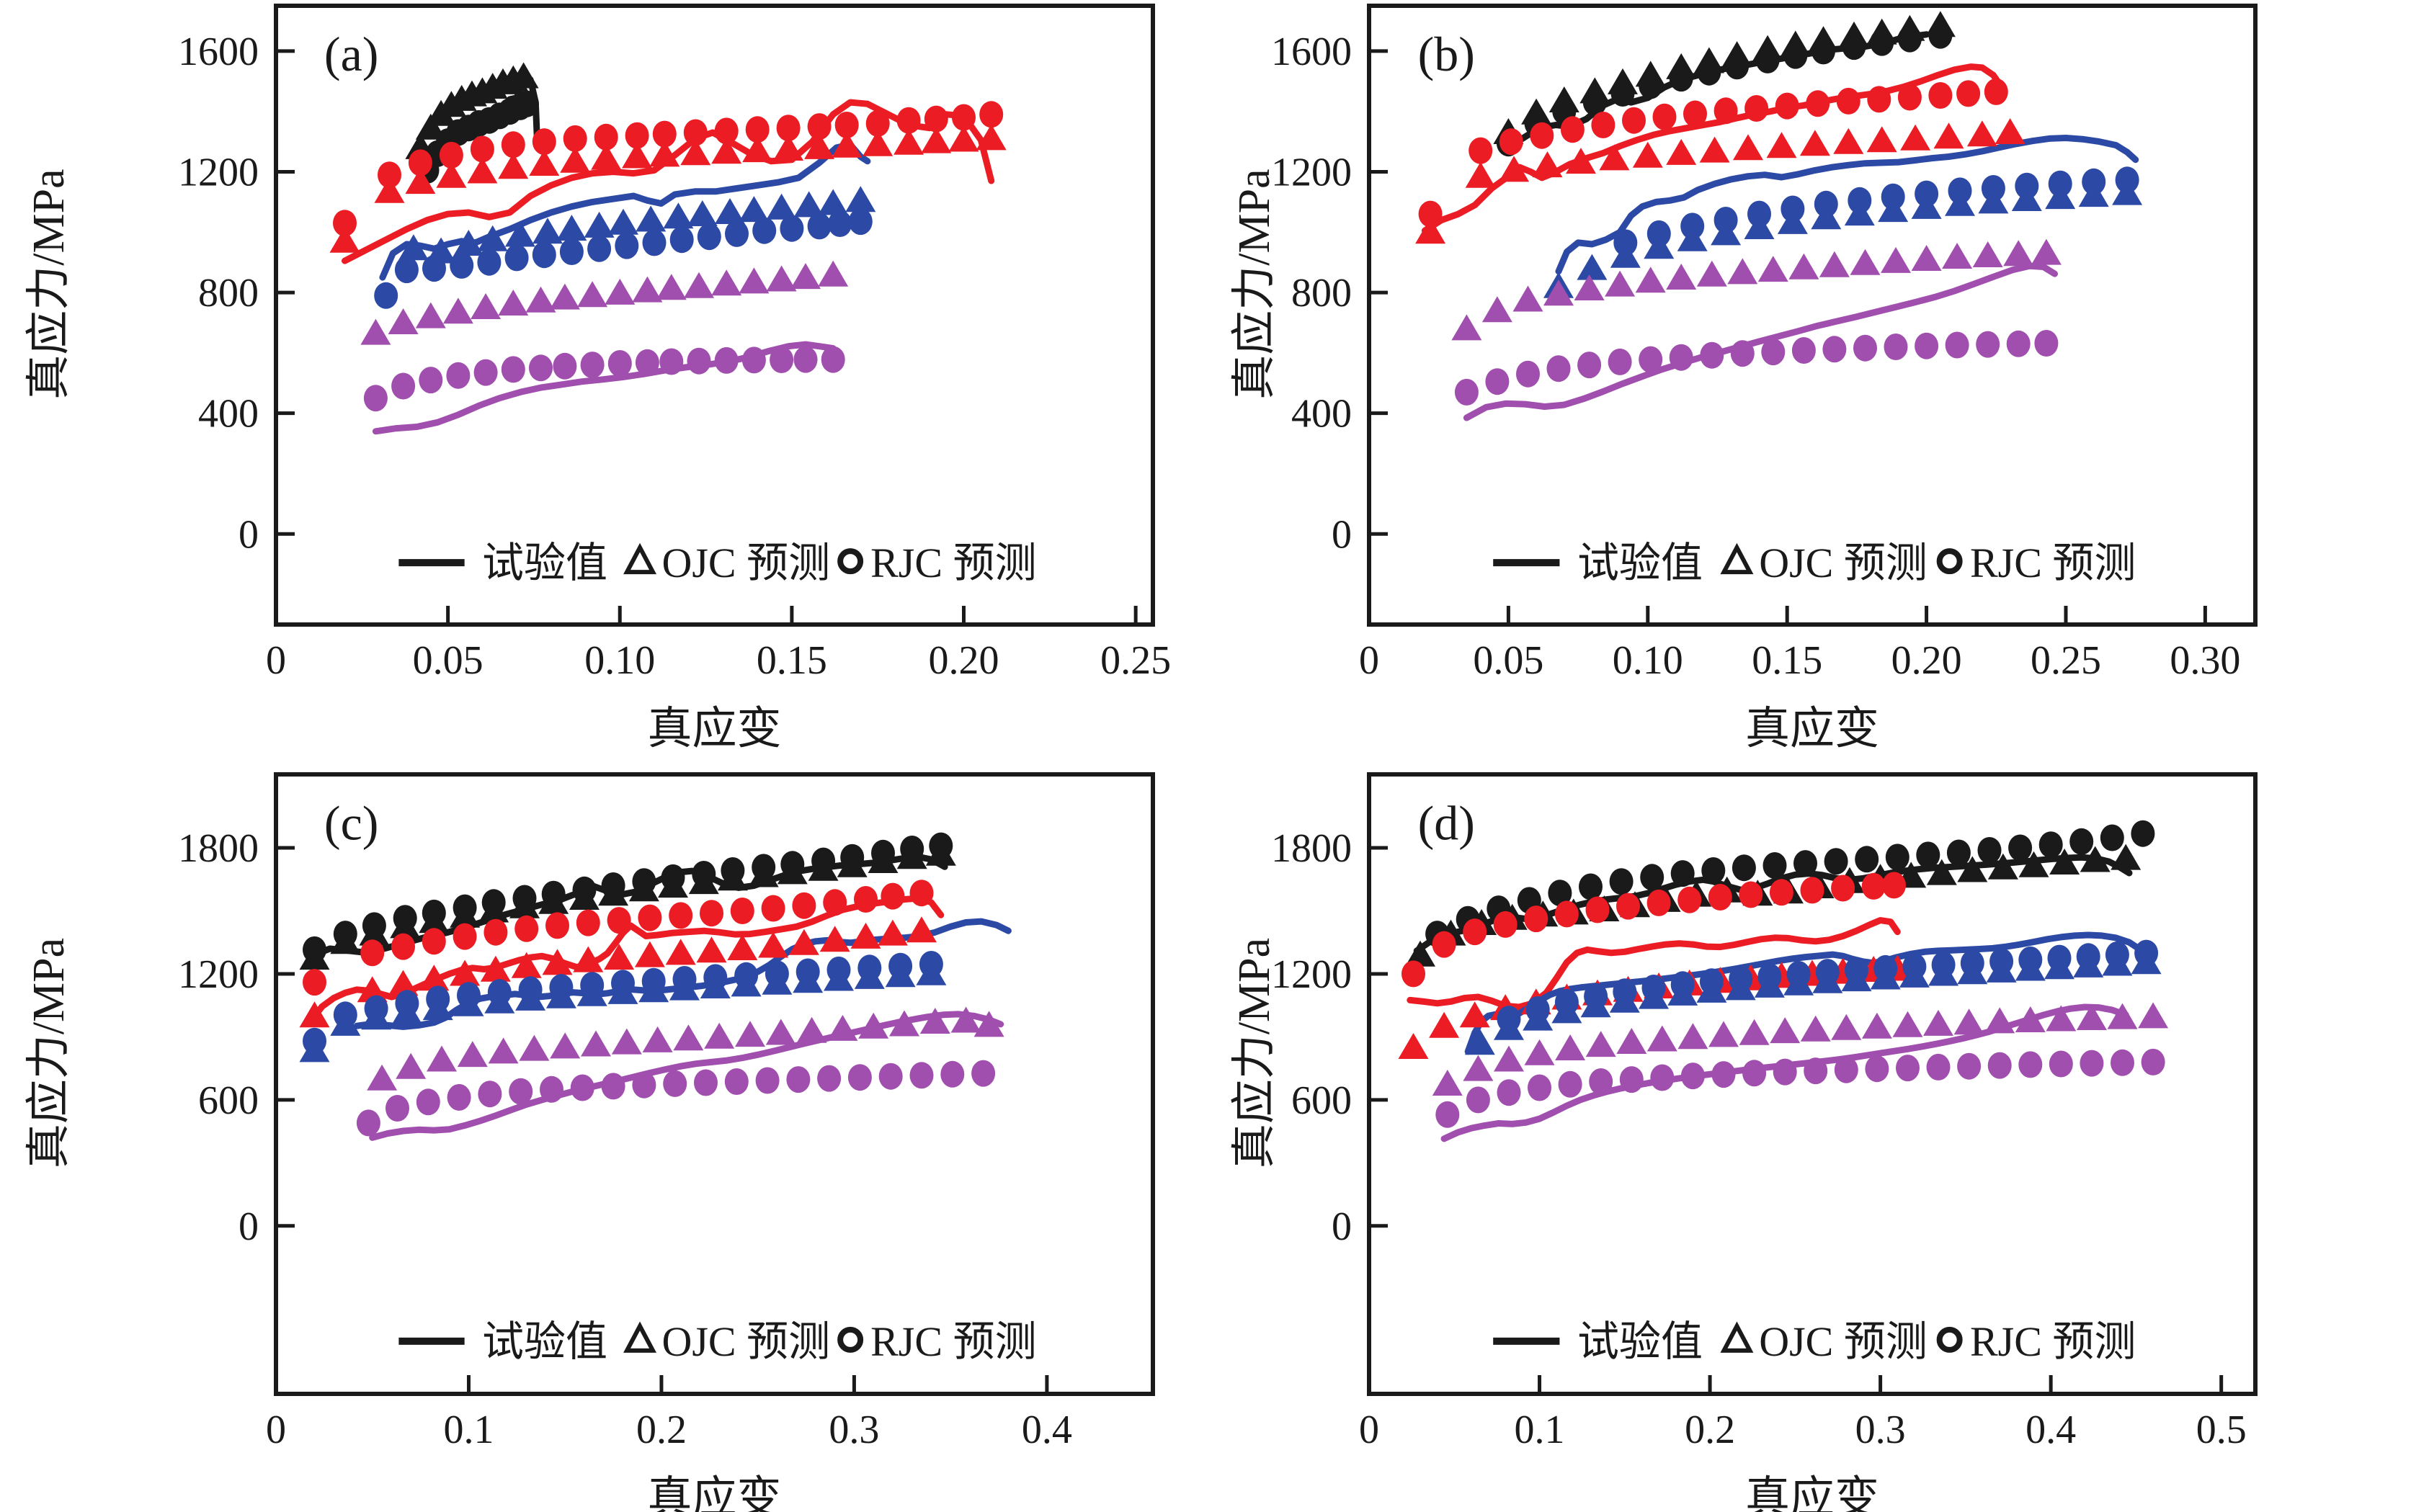 The width and height of the screenshot is (2411, 1512). What do you see at coordinates (228, 414) in the screenshot?
I see `y-tick-label: 400` at bounding box center [228, 414].